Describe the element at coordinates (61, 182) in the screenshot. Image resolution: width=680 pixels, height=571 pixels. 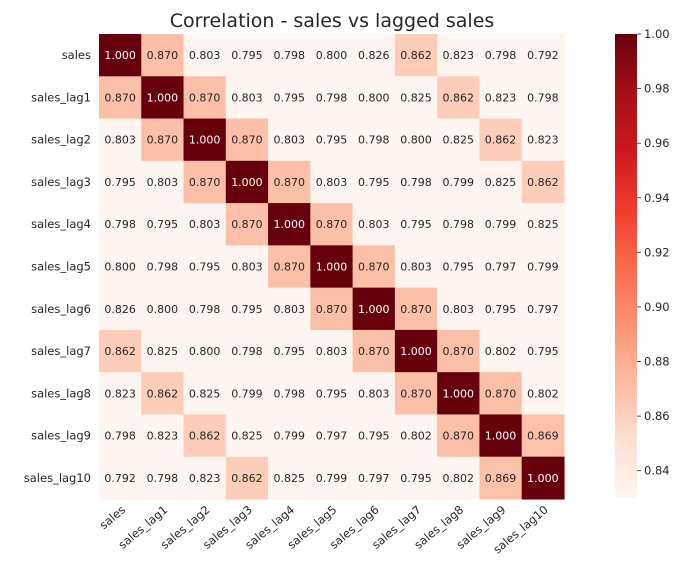
I see `y-tick-label: sales_lag3` at that location.